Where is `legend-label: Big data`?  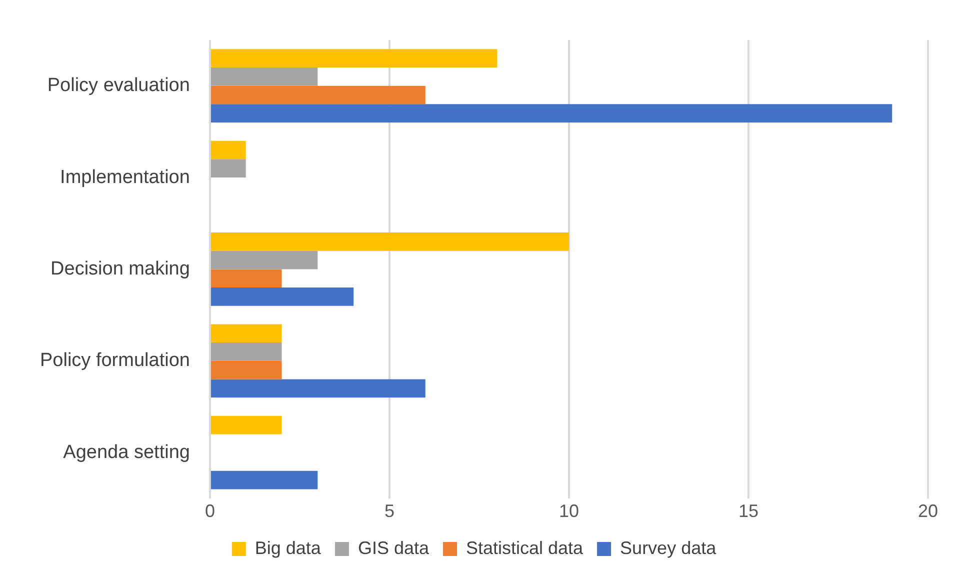
legend-label: Big data is located at coordinates (288, 548).